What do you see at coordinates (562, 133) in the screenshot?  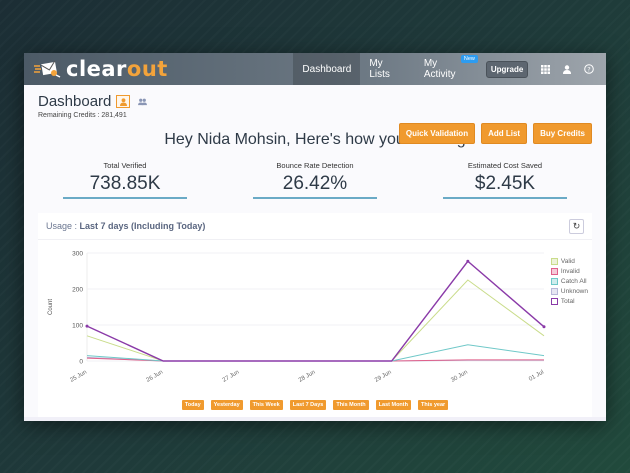 I see `buy-credits-button: Buy Credits` at bounding box center [562, 133].